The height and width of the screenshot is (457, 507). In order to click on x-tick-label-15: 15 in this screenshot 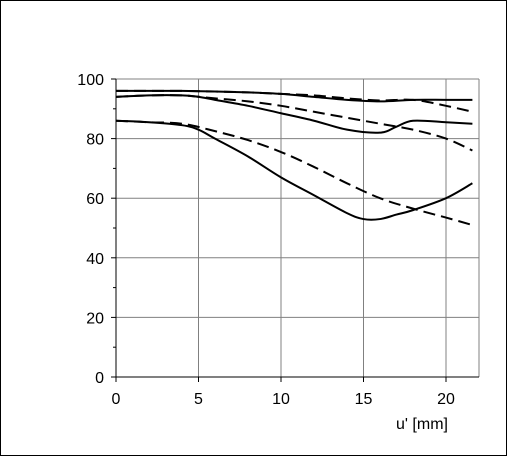, I will do `click(364, 399)`.